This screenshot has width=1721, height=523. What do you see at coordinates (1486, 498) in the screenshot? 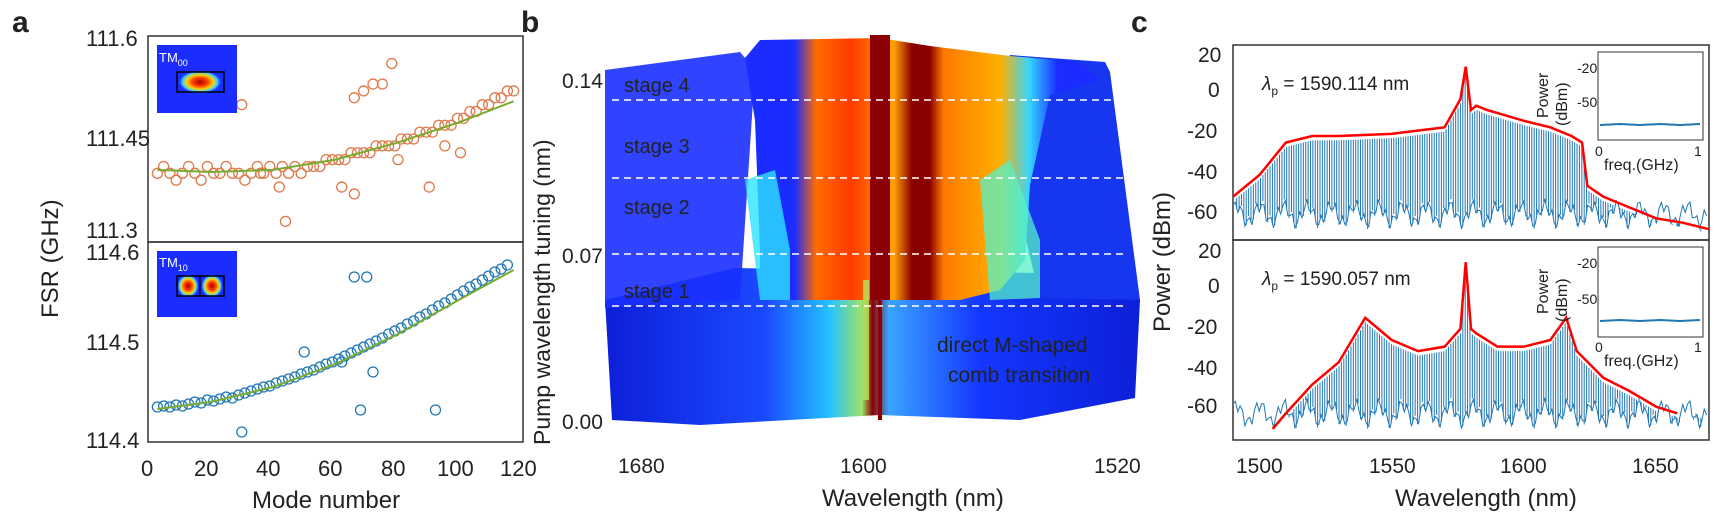
I see `x-axis-label-c: Wavelength (nm)` at bounding box center [1486, 498].